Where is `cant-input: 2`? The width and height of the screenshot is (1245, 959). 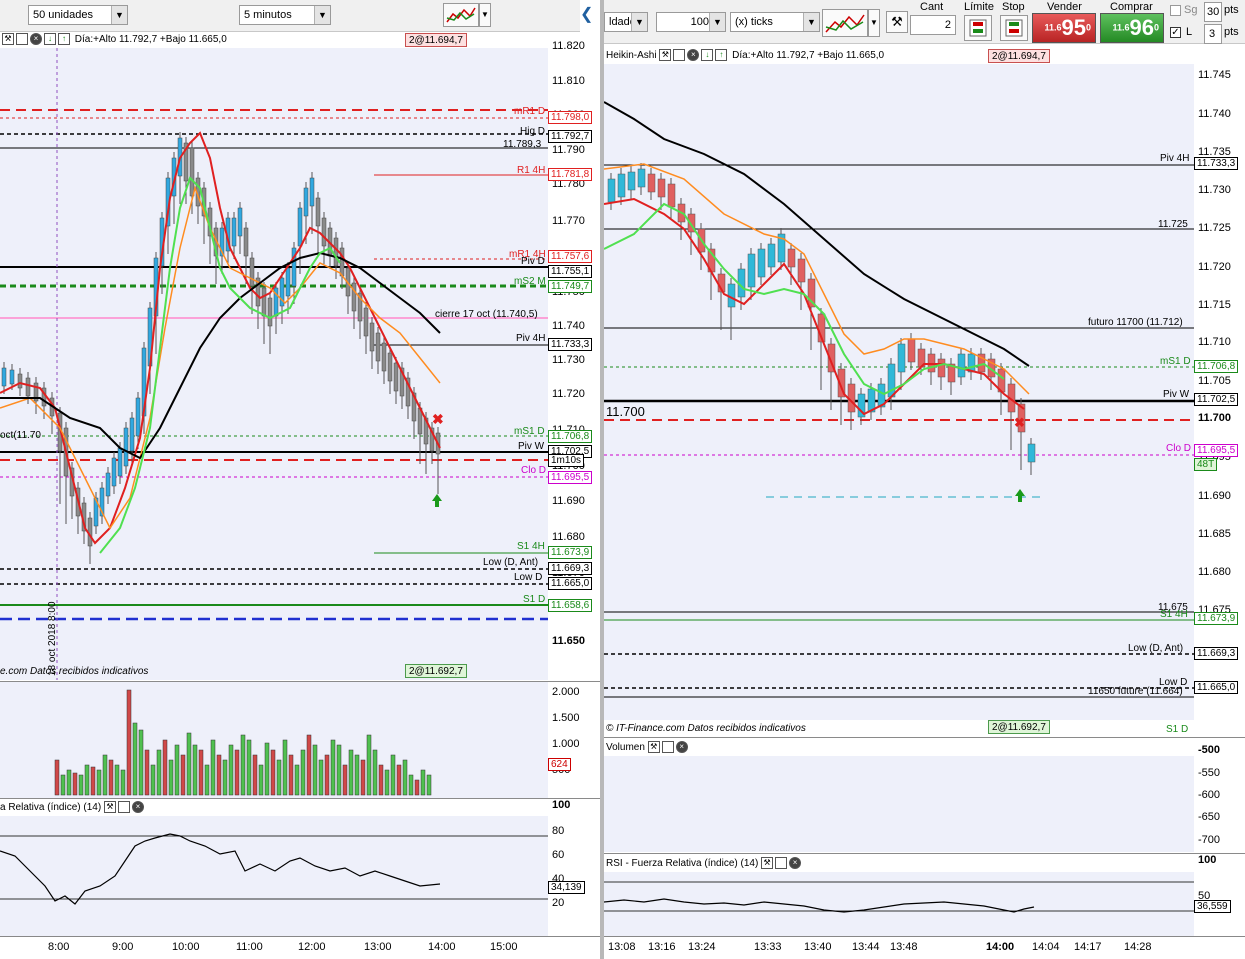
cant-input: 2 is located at coordinates (933, 25).